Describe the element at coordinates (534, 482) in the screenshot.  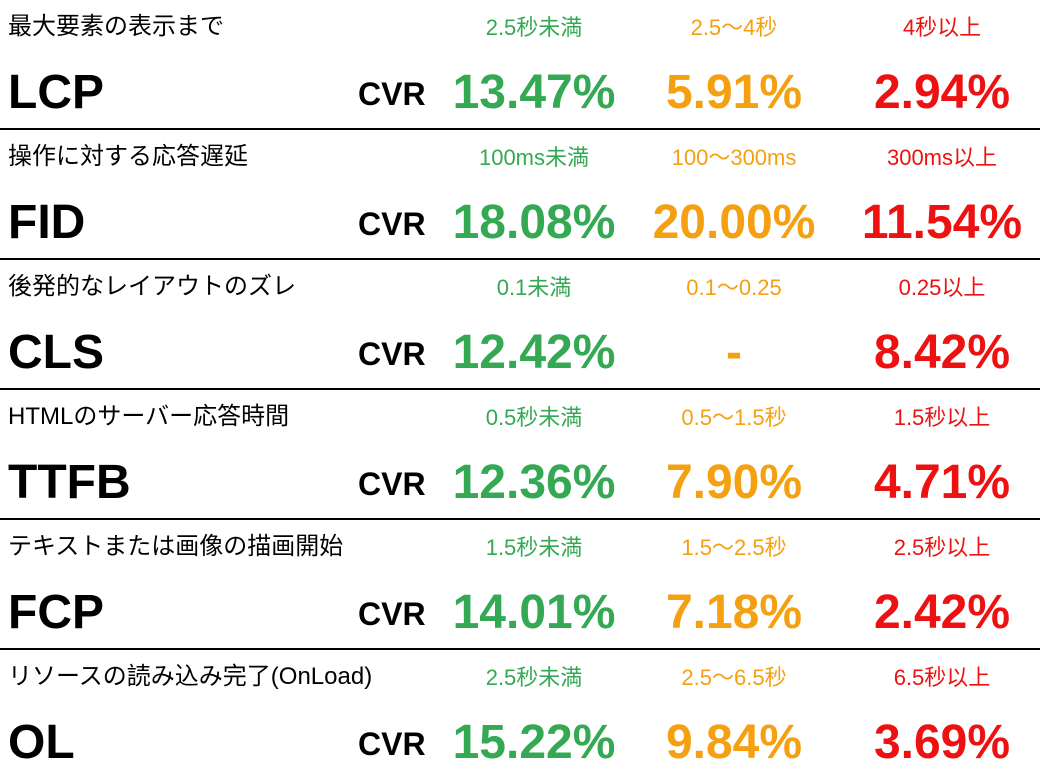
I see `cvr-value-good: 12.36%` at that location.